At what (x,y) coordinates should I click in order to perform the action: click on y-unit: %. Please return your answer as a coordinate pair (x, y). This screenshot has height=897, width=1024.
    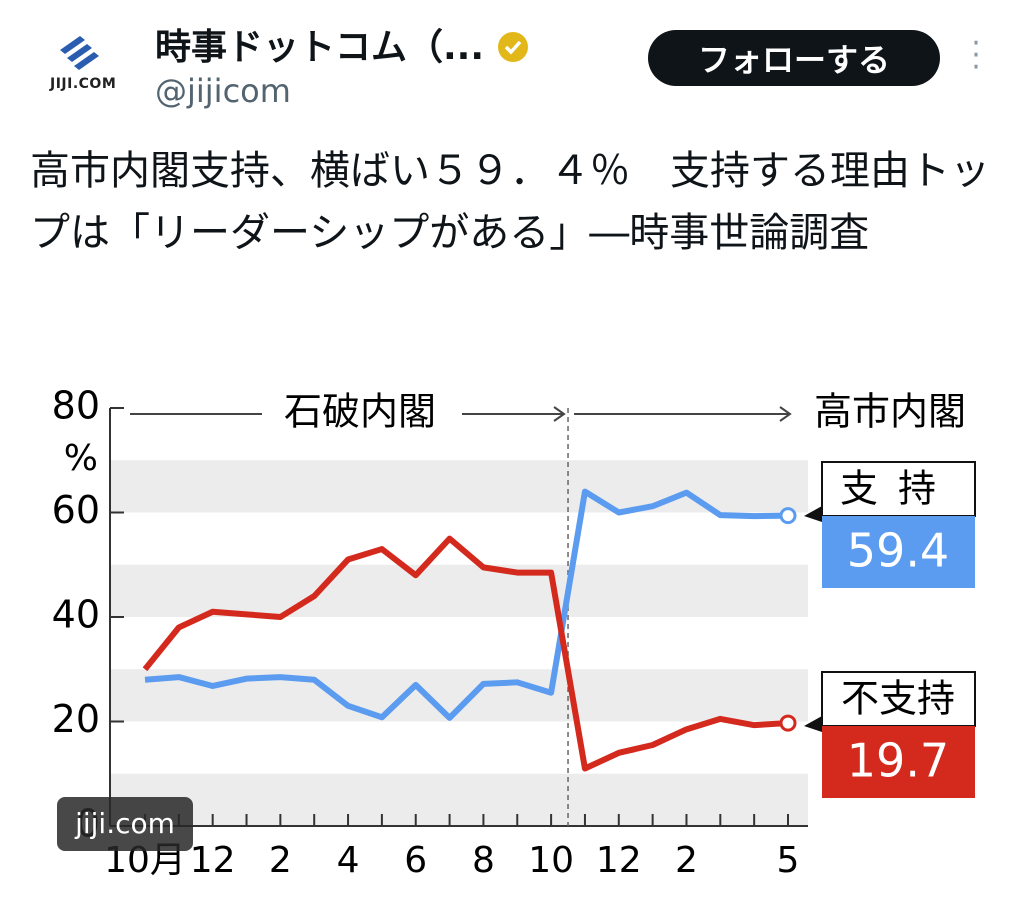
    Looking at the image, I should click on (81, 458).